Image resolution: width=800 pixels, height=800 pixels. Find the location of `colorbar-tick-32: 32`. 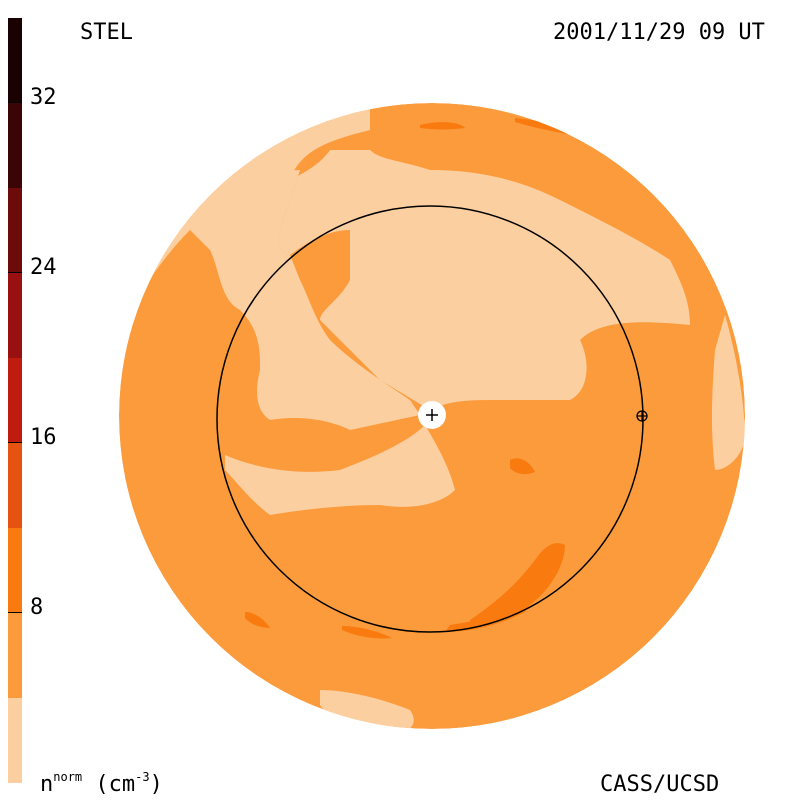

colorbar-tick-32: 32 is located at coordinates (43, 97).